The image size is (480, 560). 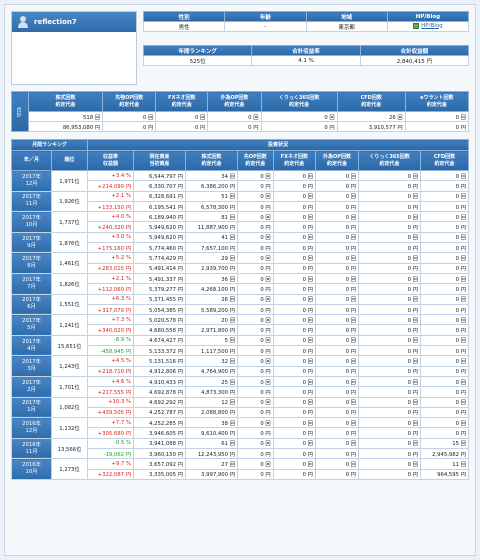 I want to click on month-rank: 1,826位, so click(x=69, y=283).